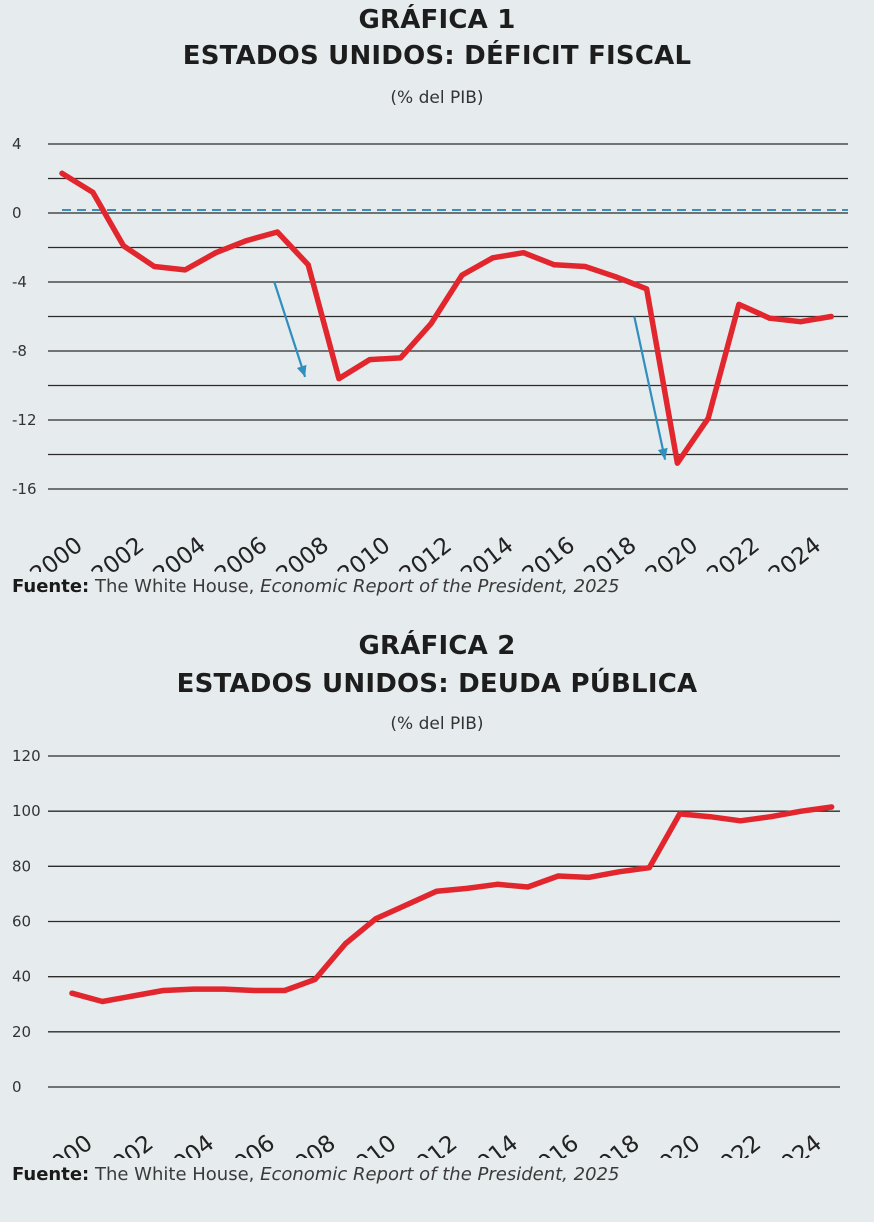 This screenshot has height=1222, width=874. I want to click on y-tick-label: 60, so click(21, 922).